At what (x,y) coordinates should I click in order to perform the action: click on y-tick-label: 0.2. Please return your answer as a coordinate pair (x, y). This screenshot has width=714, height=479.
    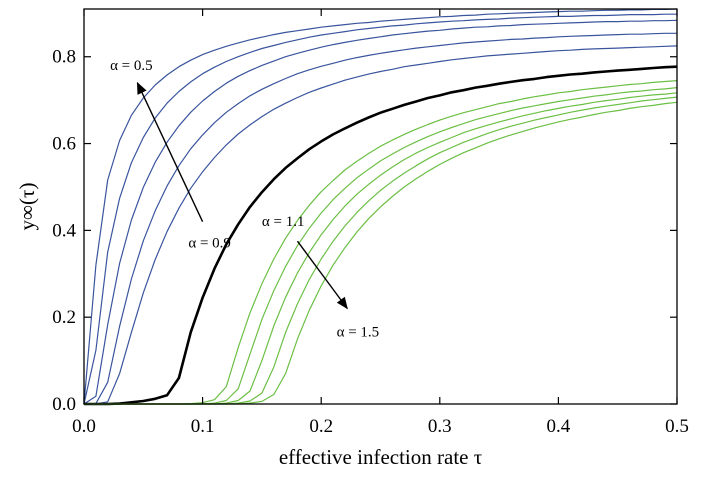
    Looking at the image, I should click on (64, 317).